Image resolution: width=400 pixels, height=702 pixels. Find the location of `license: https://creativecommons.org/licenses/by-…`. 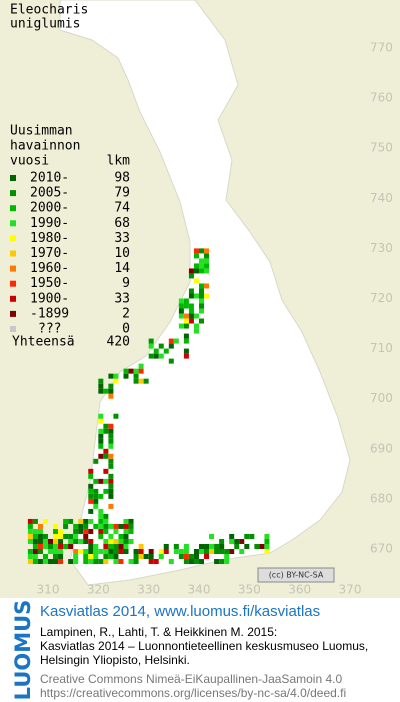

license: https://creativecommons.org/licenses/by-… is located at coordinates (193, 693).